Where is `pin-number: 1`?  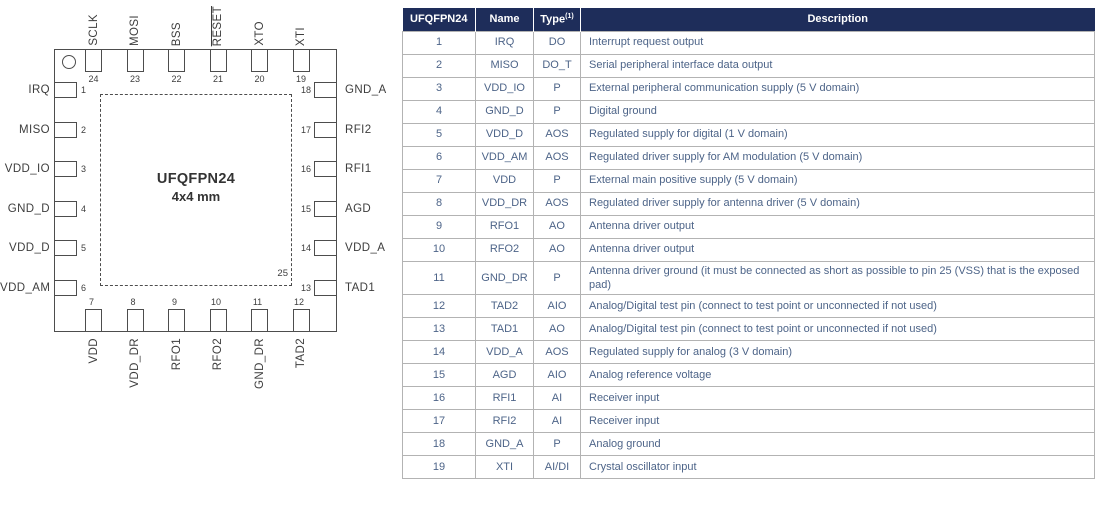
pin-number: 1 is located at coordinates (84, 90).